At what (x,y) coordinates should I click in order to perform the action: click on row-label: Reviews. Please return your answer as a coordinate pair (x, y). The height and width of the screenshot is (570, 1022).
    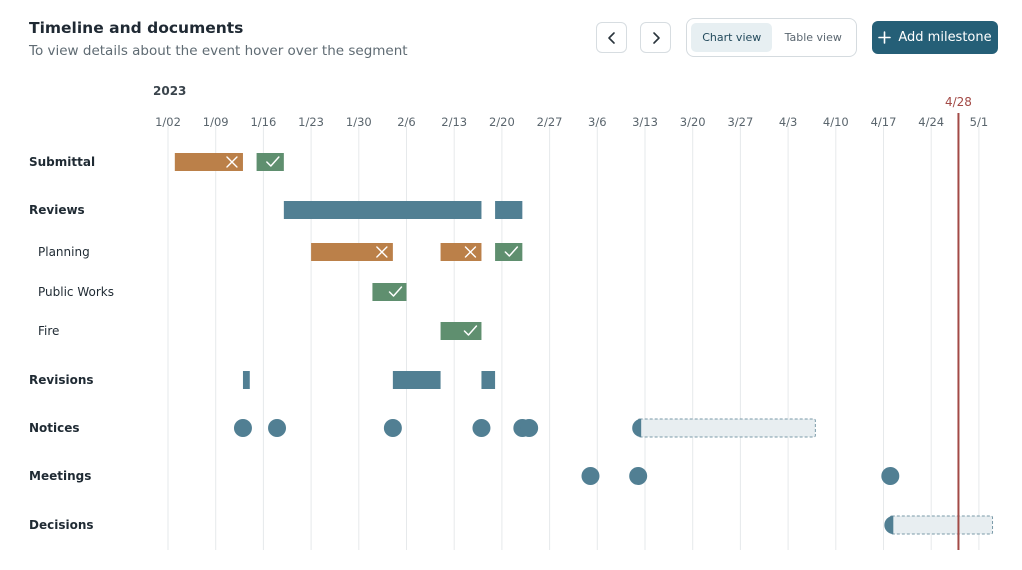
    Looking at the image, I should click on (57, 210).